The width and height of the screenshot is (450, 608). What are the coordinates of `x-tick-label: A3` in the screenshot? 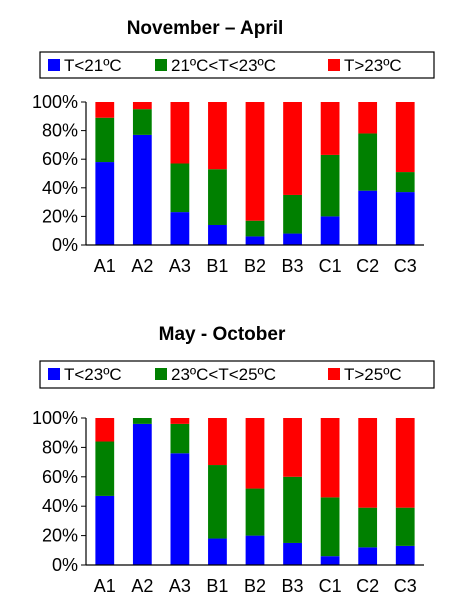 It's located at (180, 266).